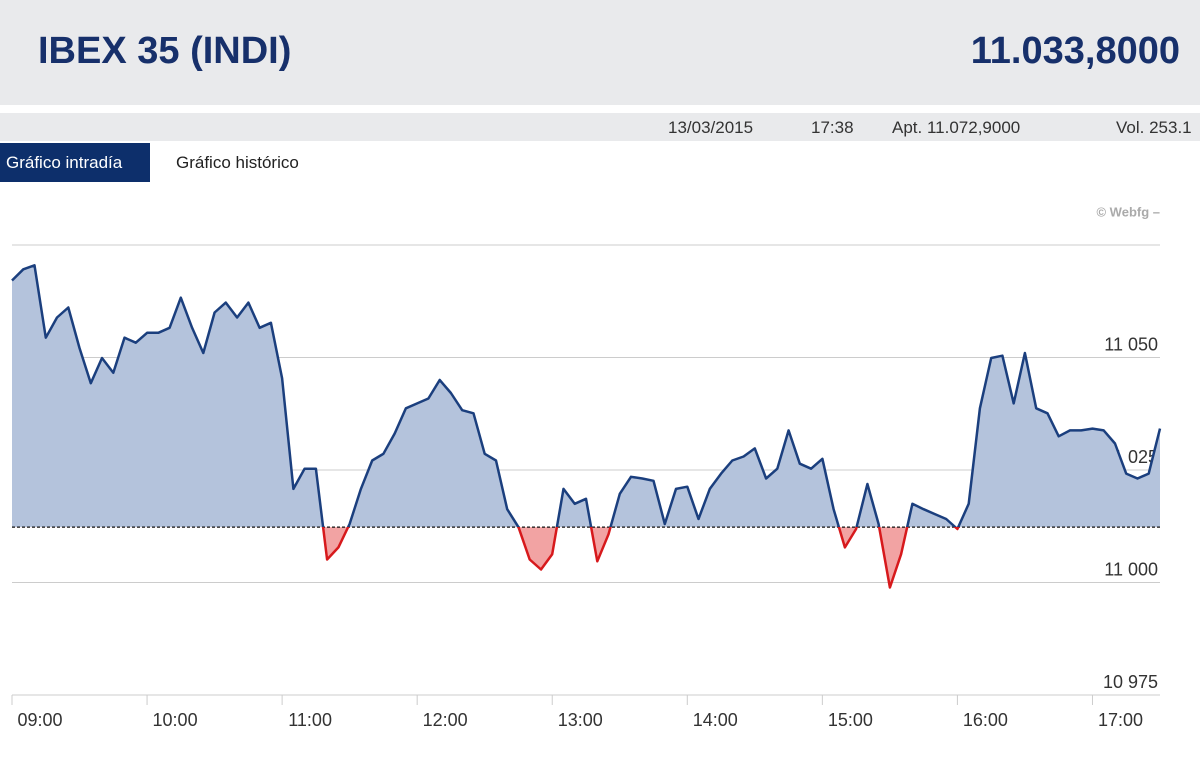  I want to click on x-tick-label: 16:00, so click(985, 720).